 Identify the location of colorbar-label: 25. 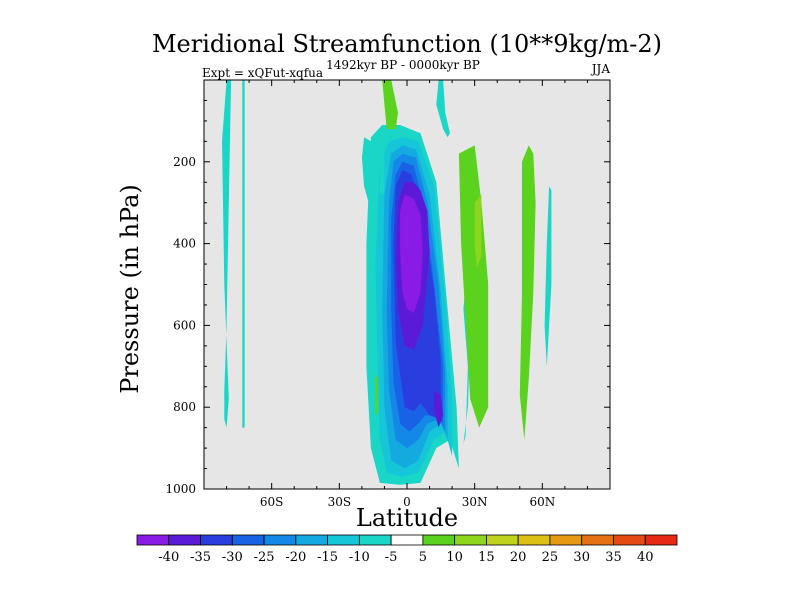
(550, 557).